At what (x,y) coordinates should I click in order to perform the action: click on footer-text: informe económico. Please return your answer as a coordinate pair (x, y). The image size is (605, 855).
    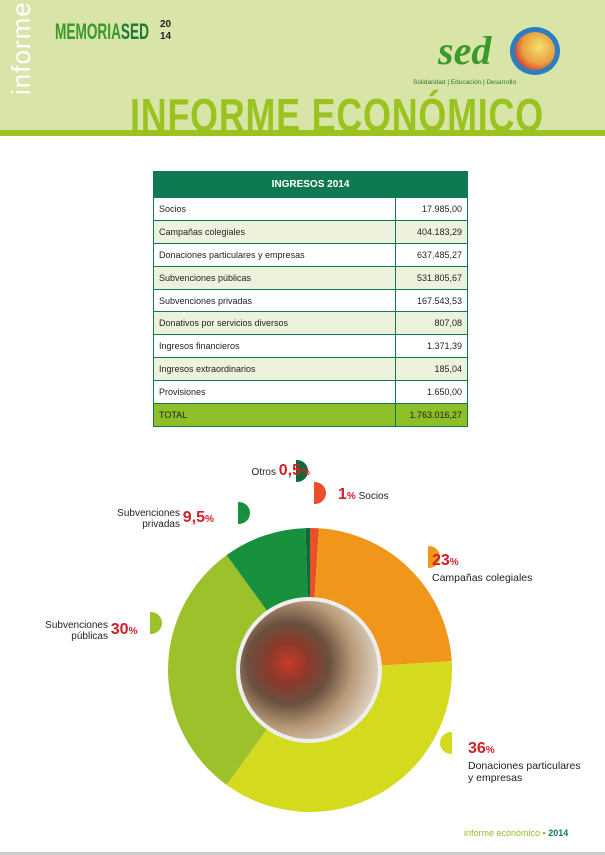
    Looking at the image, I should click on (502, 833).